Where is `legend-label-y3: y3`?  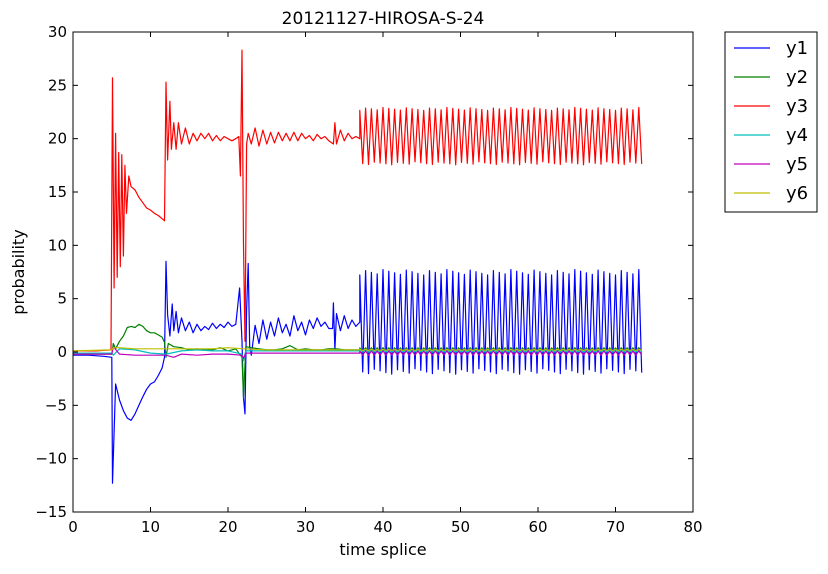
legend-label-y3: y3 is located at coordinates (797, 106).